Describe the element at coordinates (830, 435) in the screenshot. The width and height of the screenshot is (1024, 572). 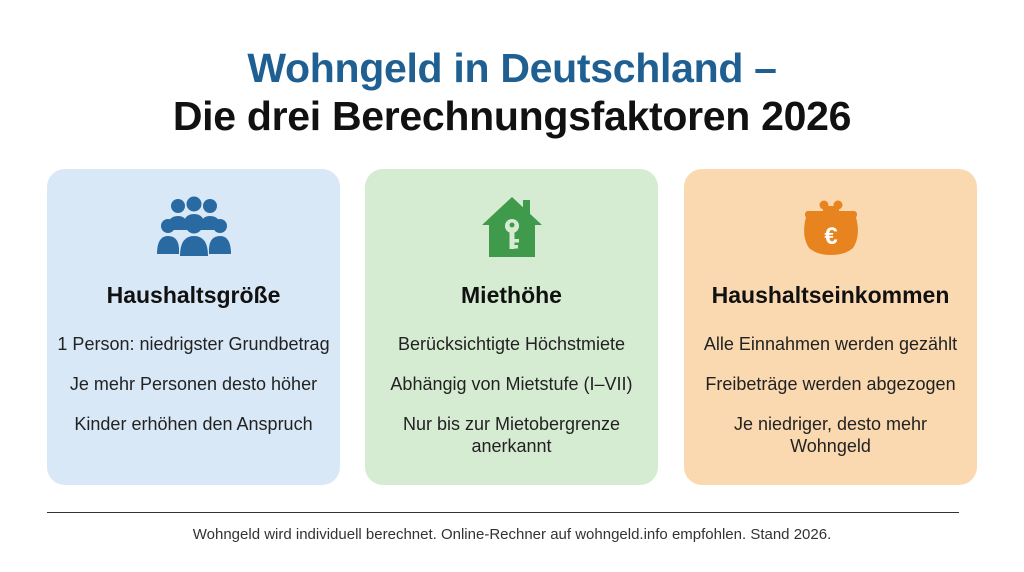
I see `card-text: Je niedriger, desto mehr Wohngeld` at that location.